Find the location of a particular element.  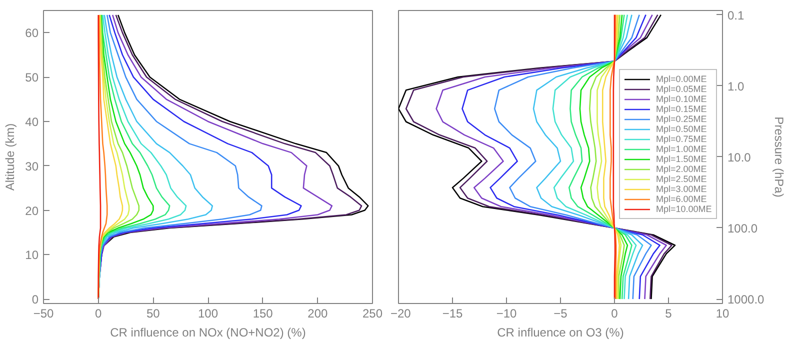

x-tick-label: 100 is located at coordinates (208, 313).